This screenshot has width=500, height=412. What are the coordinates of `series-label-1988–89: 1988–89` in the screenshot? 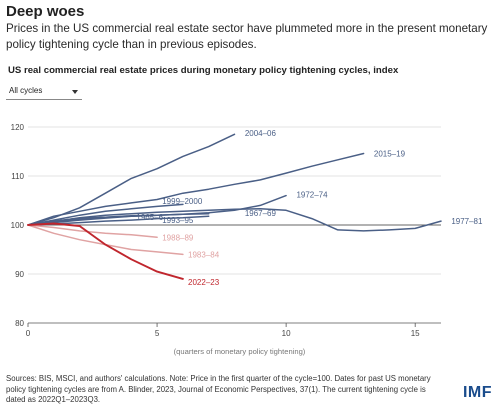 It's located at (178, 237).